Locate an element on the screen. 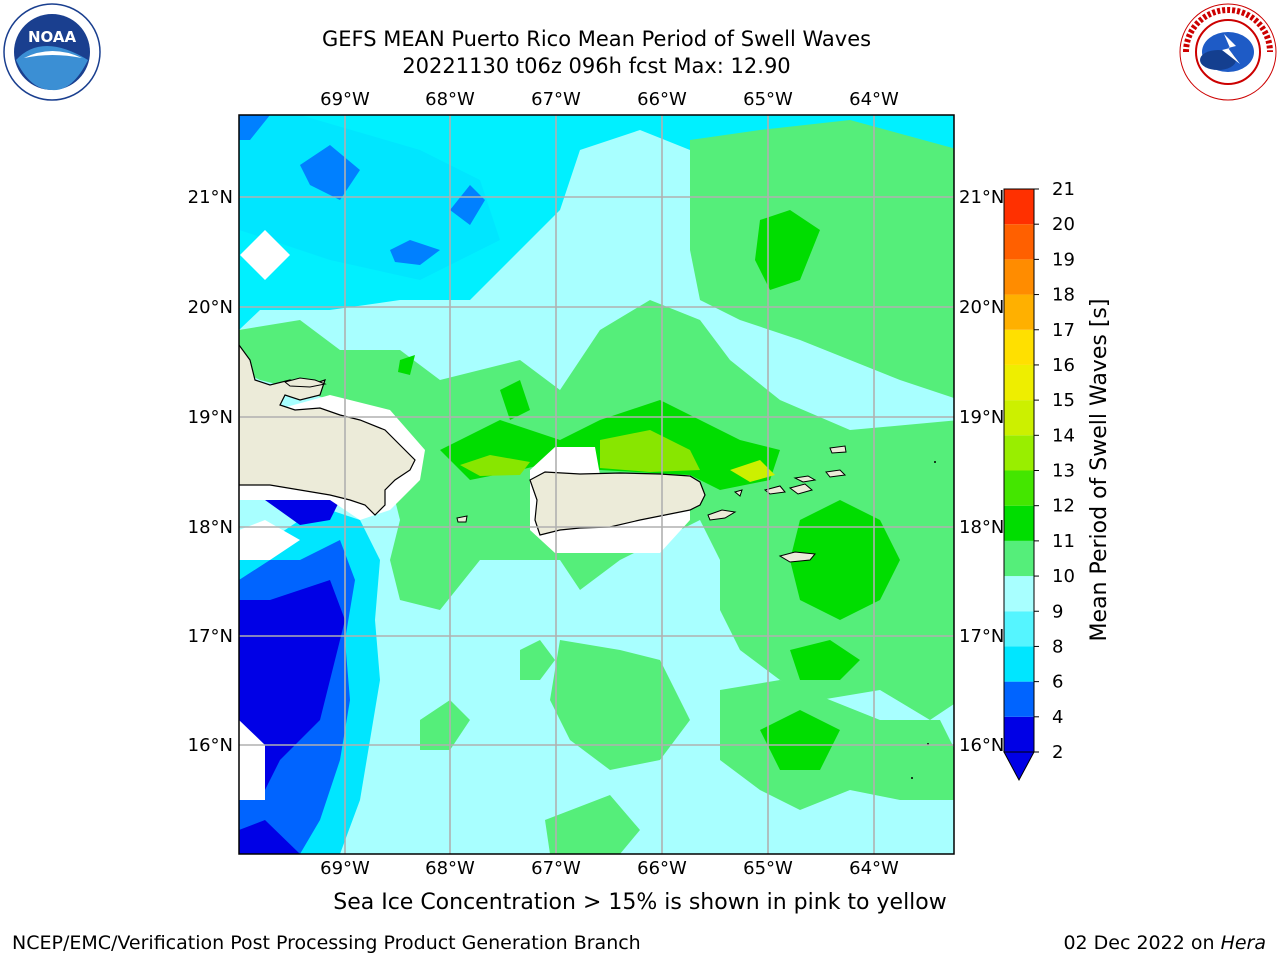 This screenshot has width=1280, height=960. noaa-logo: NOAA is located at coordinates (52, 52).